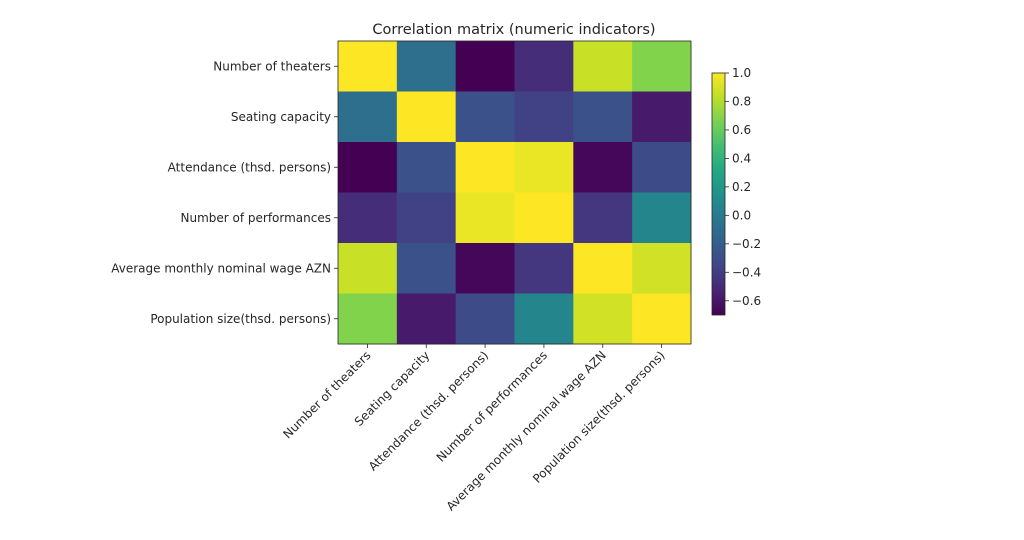  Describe the element at coordinates (741, 158) in the screenshot. I see `colorbar-tick-label: 0.4` at that location.